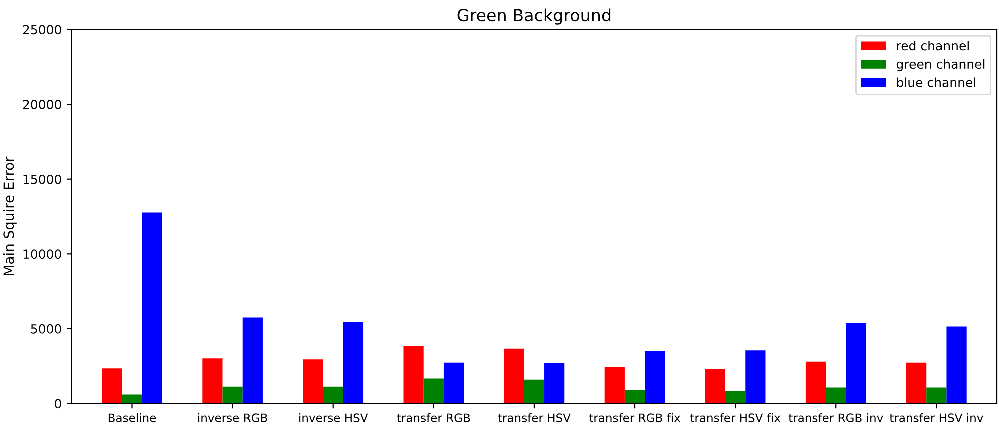  What do you see at coordinates (58, 404) in the screenshot?
I see `y-tick-label: 0` at bounding box center [58, 404].